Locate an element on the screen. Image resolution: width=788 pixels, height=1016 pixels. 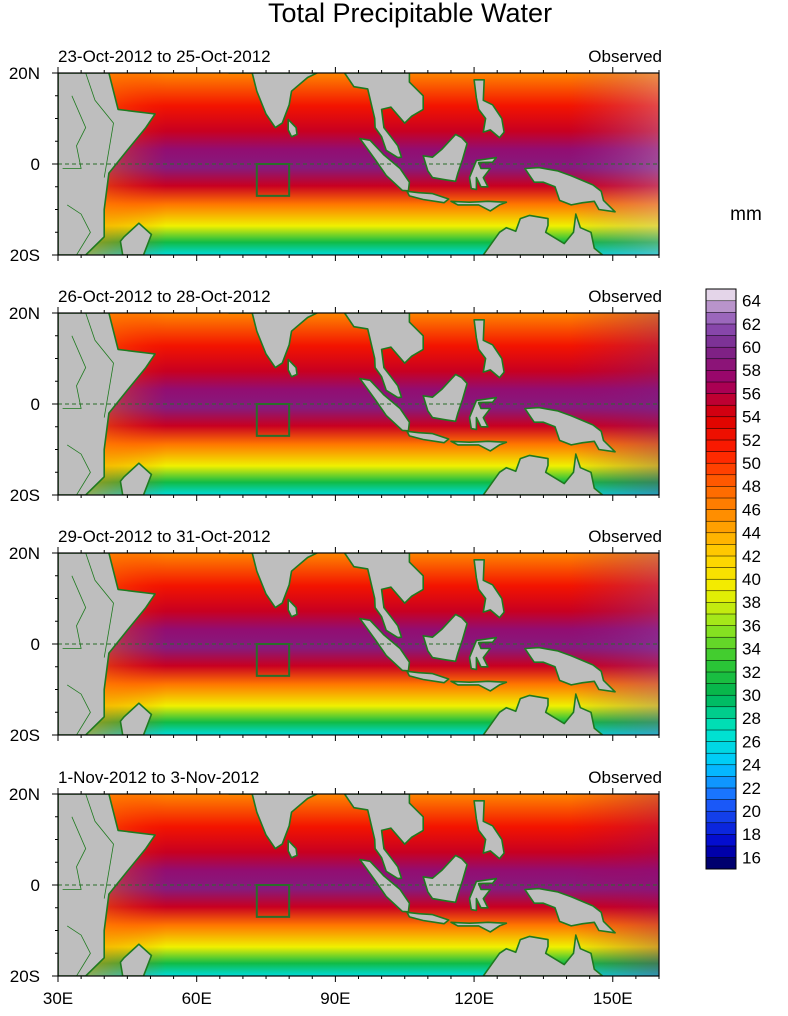
x-tick-label: 60E is located at coordinates (197, 998).